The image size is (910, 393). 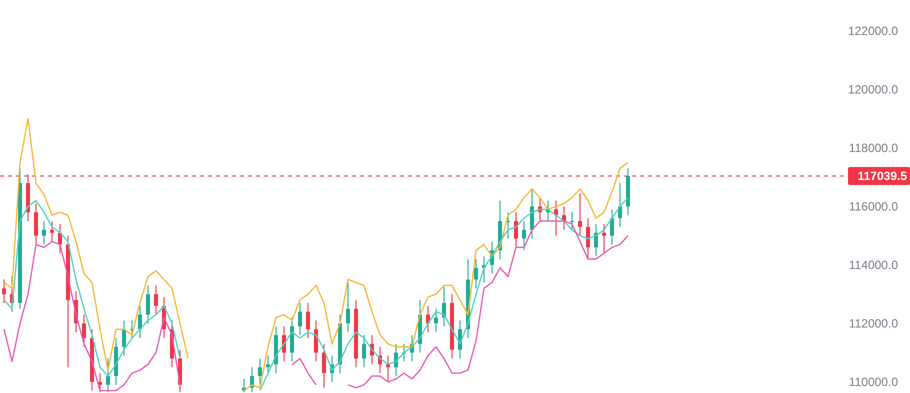 I want to click on y-tick-label: 116000.0, so click(x=873, y=207).